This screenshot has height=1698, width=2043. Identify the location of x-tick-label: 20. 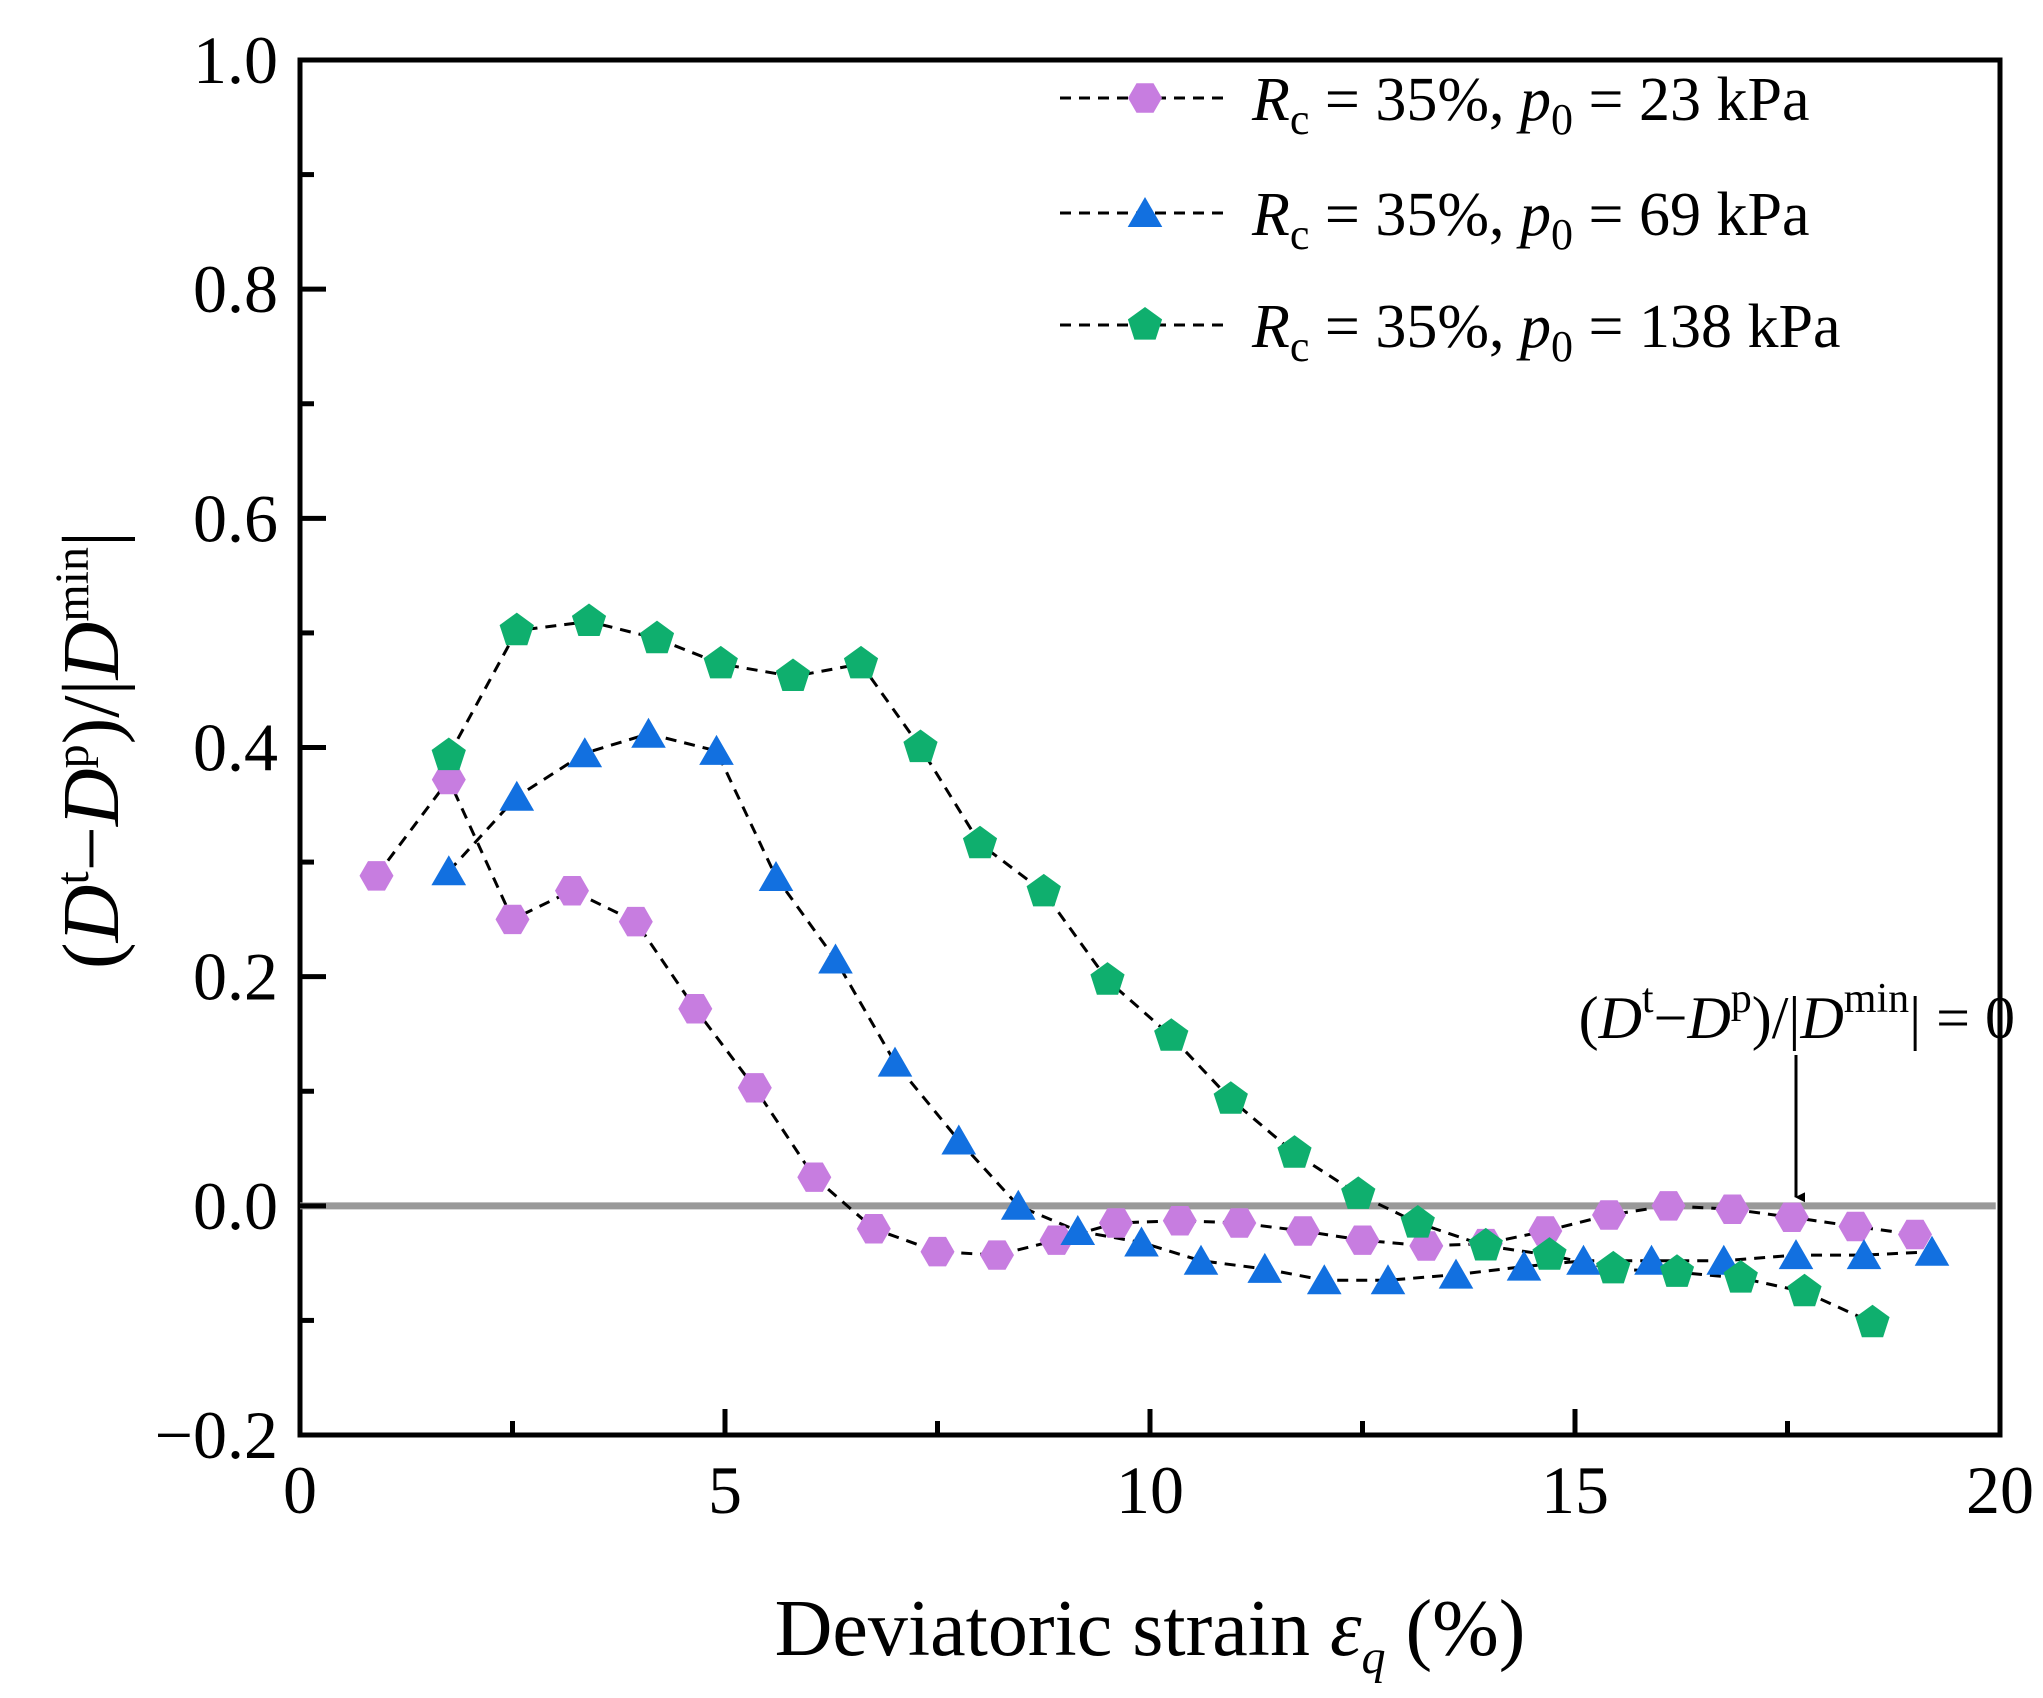
(2000, 1490).